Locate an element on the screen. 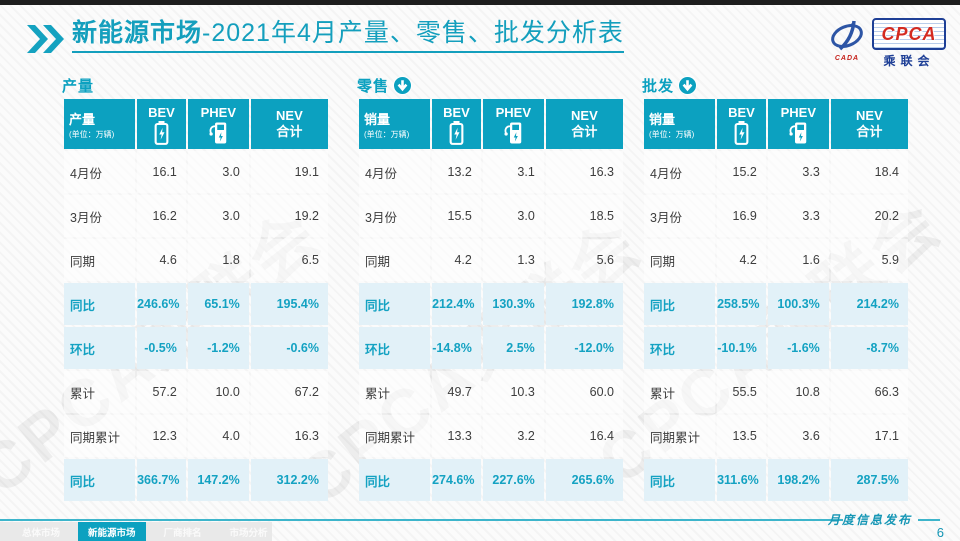 The width and height of the screenshot is (960, 541). footer-note: 月度信息发布 is located at coordinates (887, 519).